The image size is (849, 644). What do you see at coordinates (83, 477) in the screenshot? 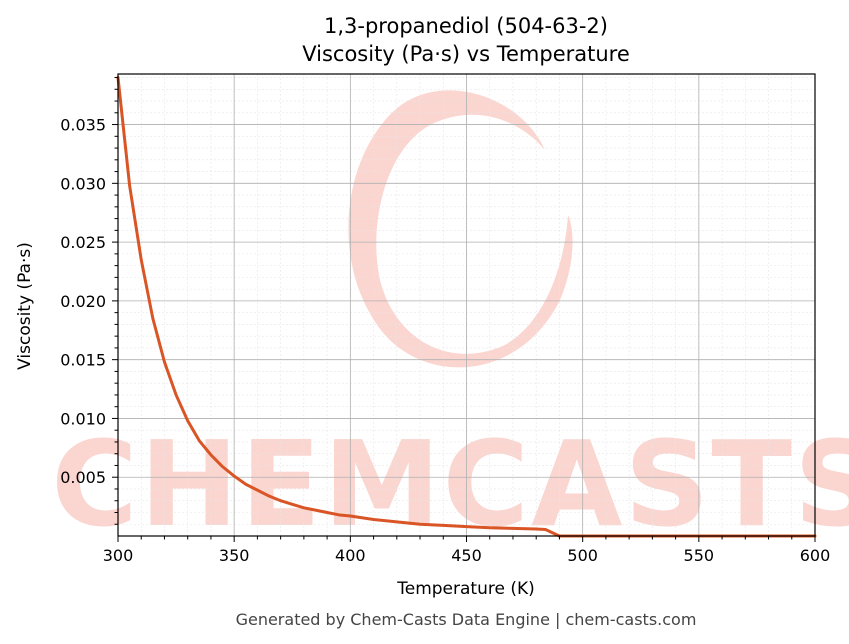
I see `y-tick-label: 0.005` at bounding box center [83, 477].